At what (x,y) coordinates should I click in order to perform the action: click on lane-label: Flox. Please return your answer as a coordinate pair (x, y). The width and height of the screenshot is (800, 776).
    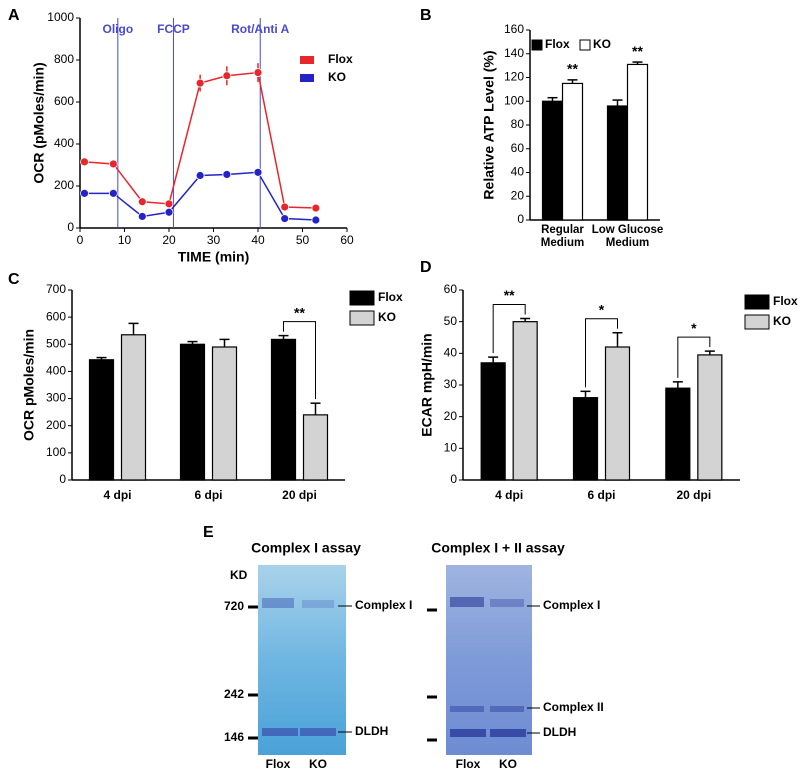
    Looking at the image, I should click on (468, 764).